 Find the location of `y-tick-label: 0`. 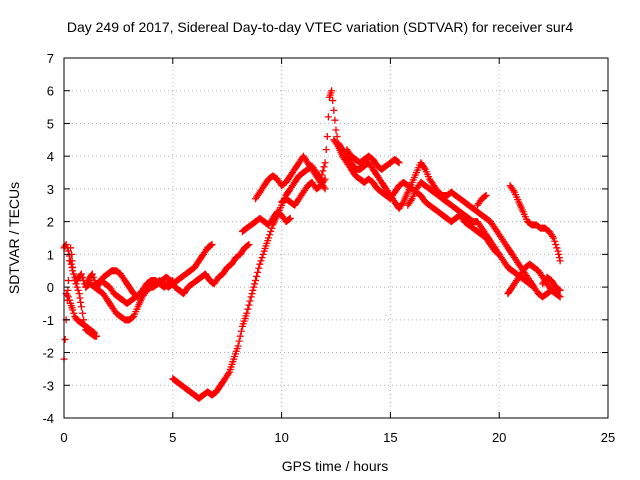

y-tick-label: 0 is located at coordinates (50, 287).